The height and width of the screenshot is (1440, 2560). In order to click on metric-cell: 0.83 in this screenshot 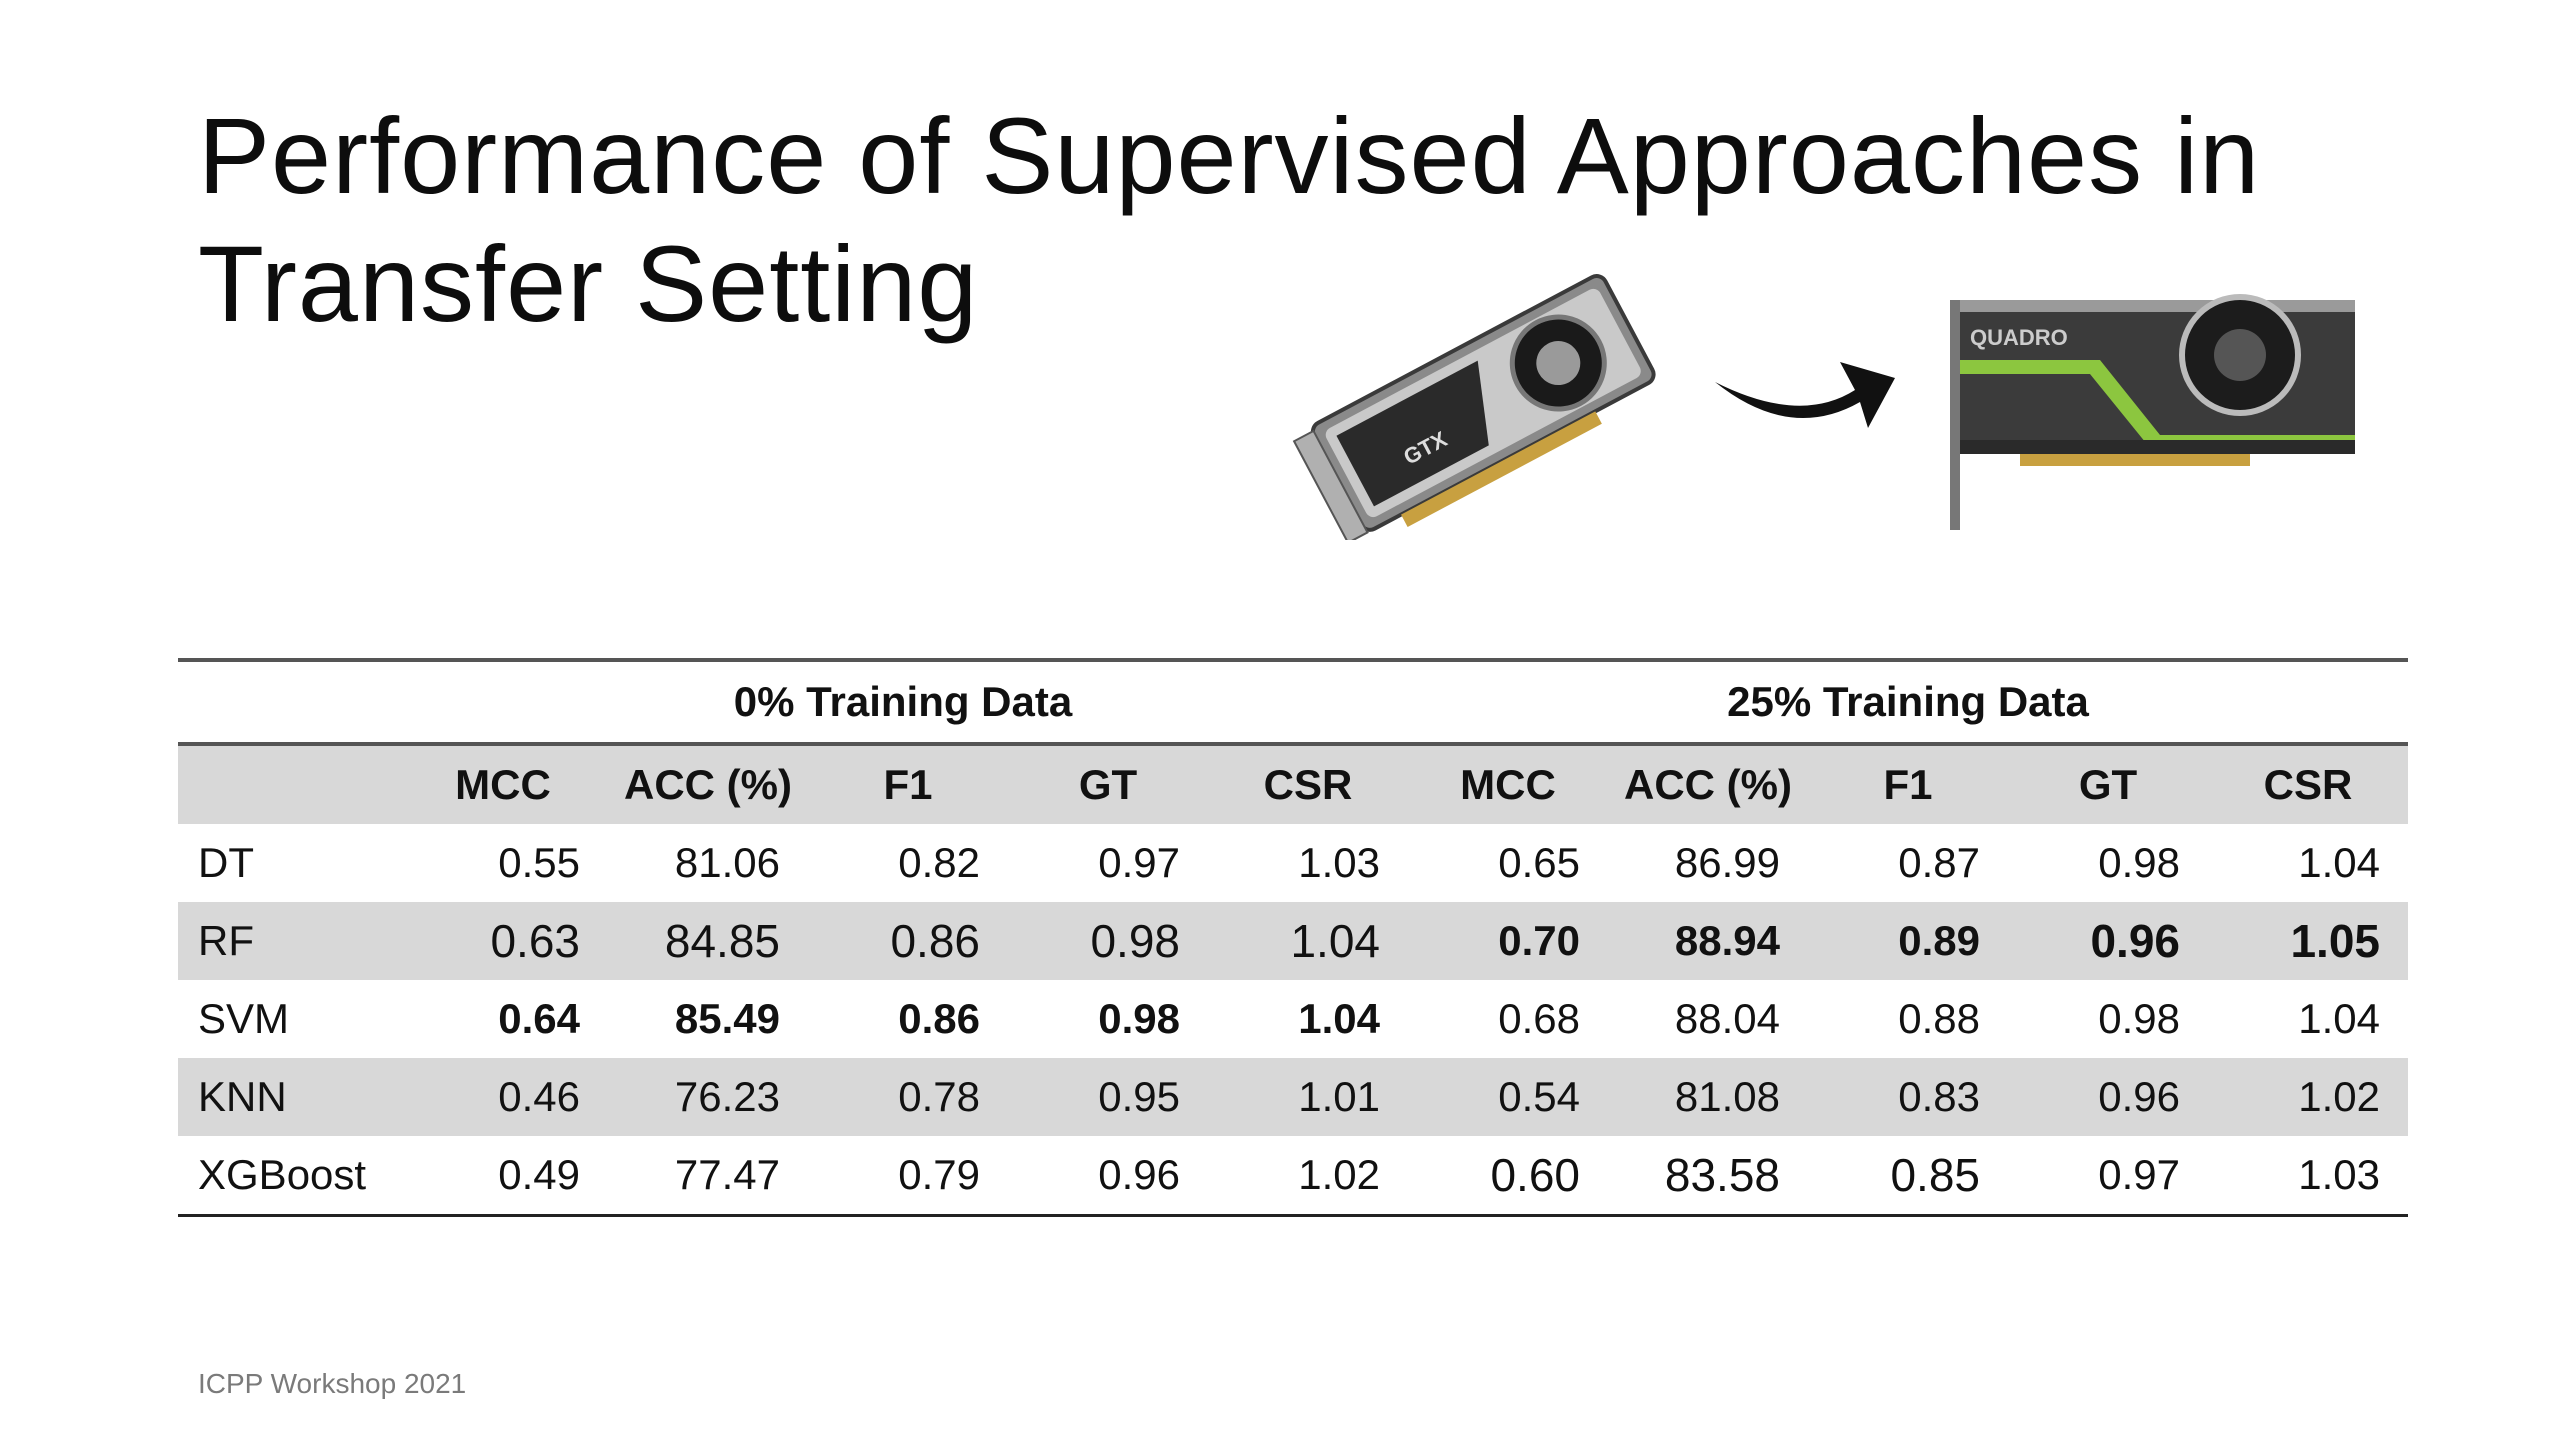, I will do `click(1939, 1096)`.